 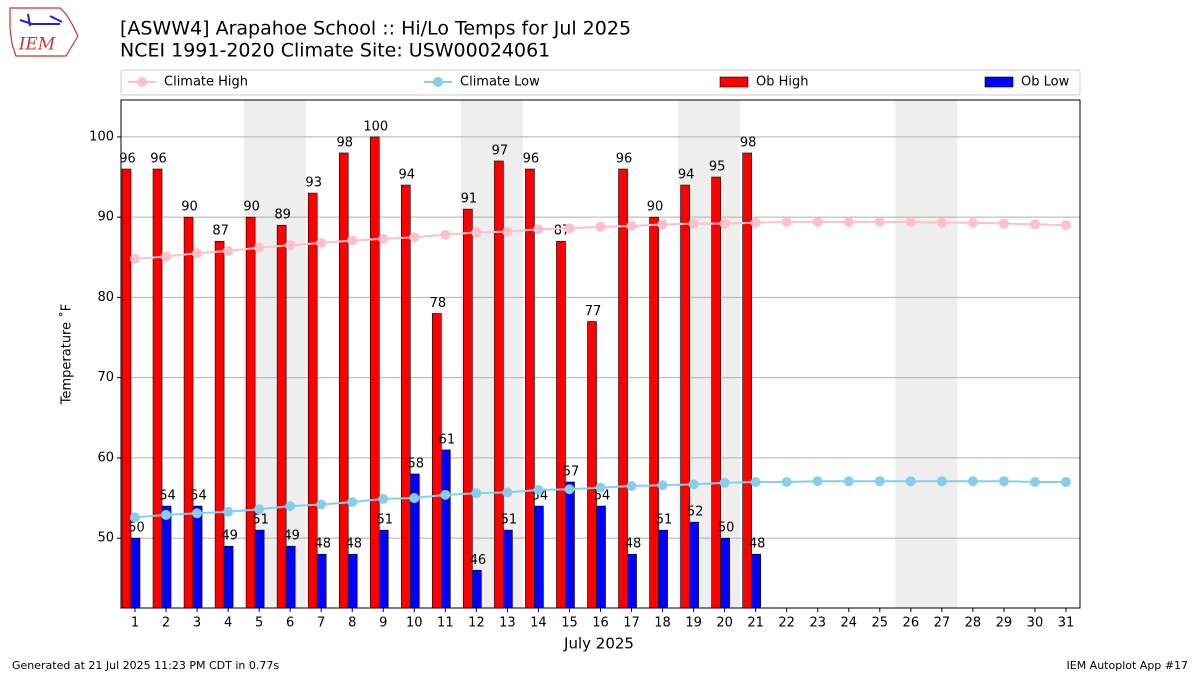 What do you see at coordinates (321, 623) in the screenshot?
I see `x-tick-label: 7` at bounding box center [321, 623].